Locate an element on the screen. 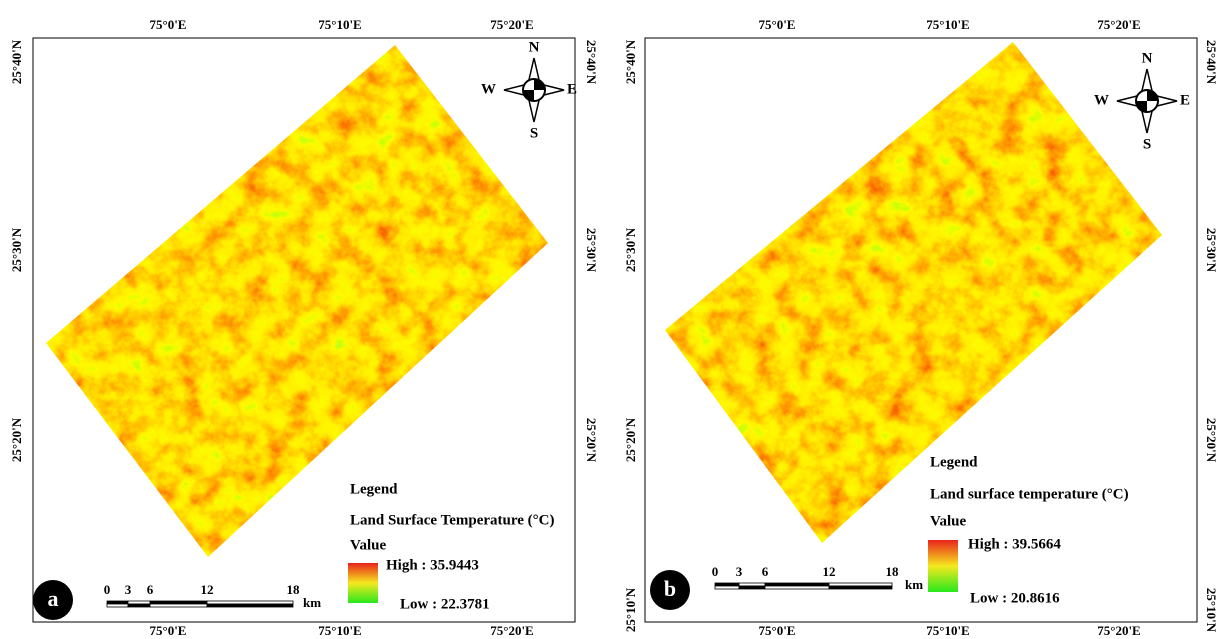  legend-field: Land surface temperature (°C) is located at coordinates (1029, 494).